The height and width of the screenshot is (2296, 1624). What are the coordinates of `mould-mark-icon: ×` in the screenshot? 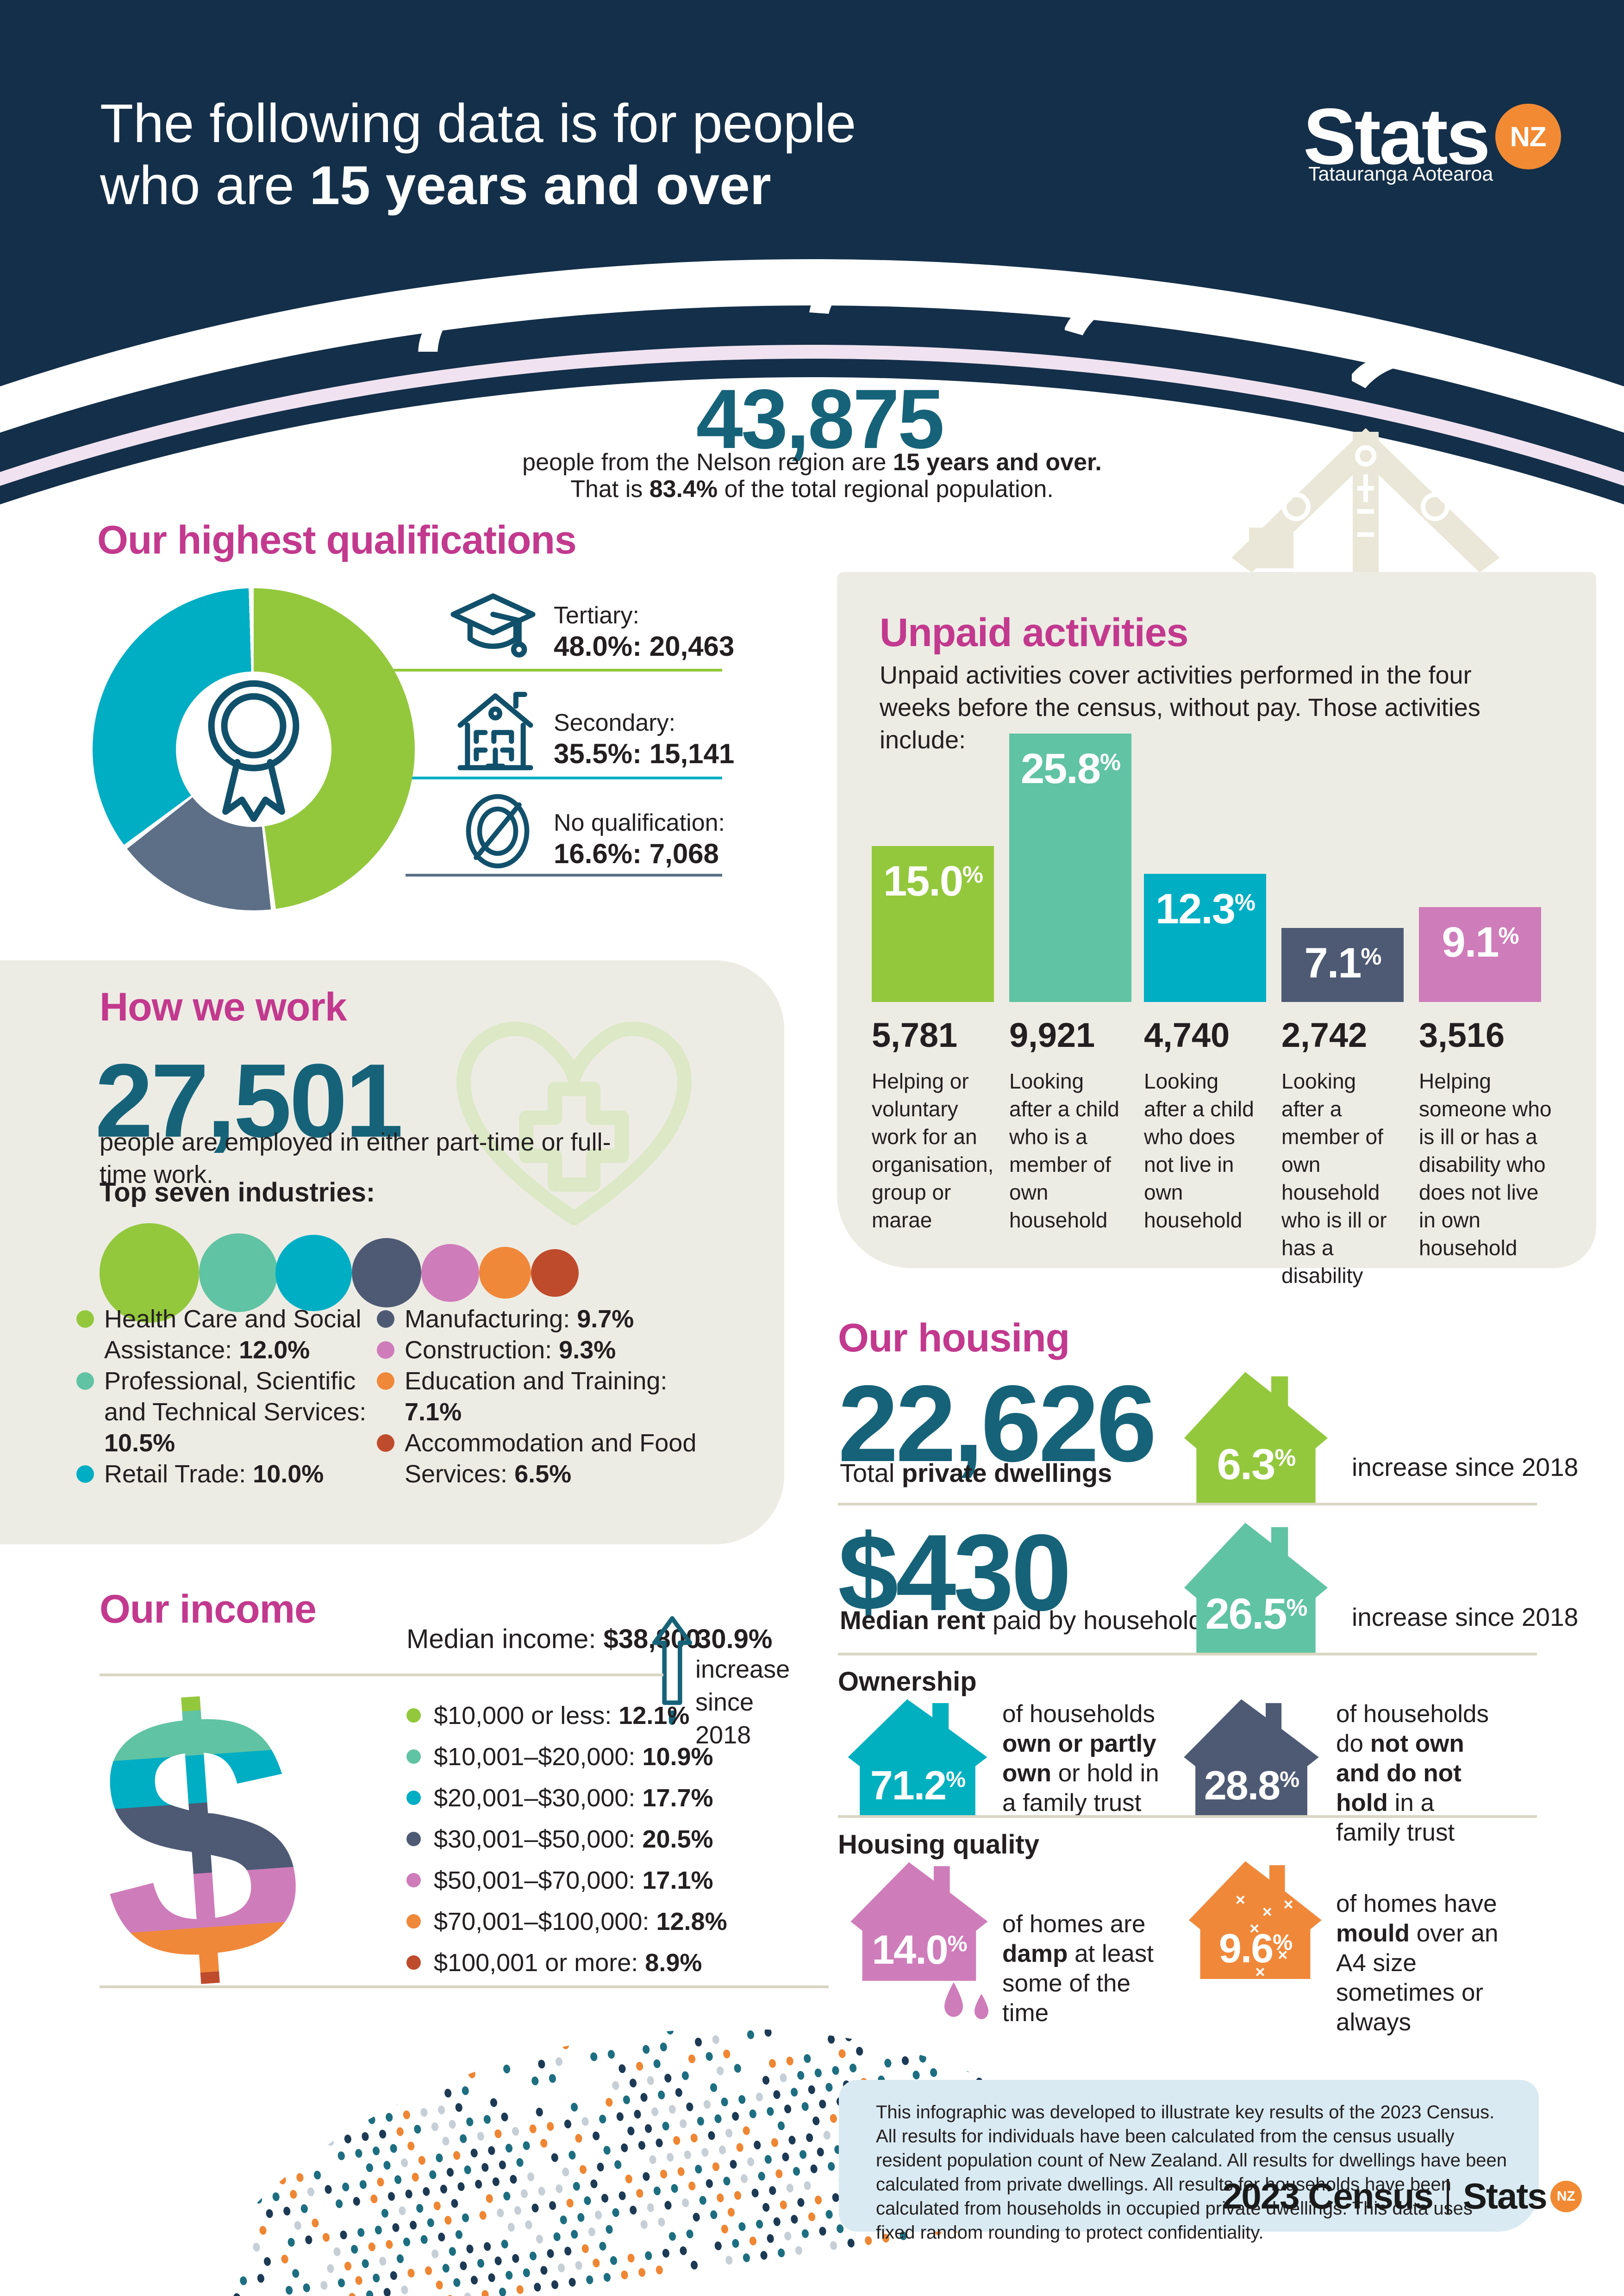 It's located at (1267, 1911).